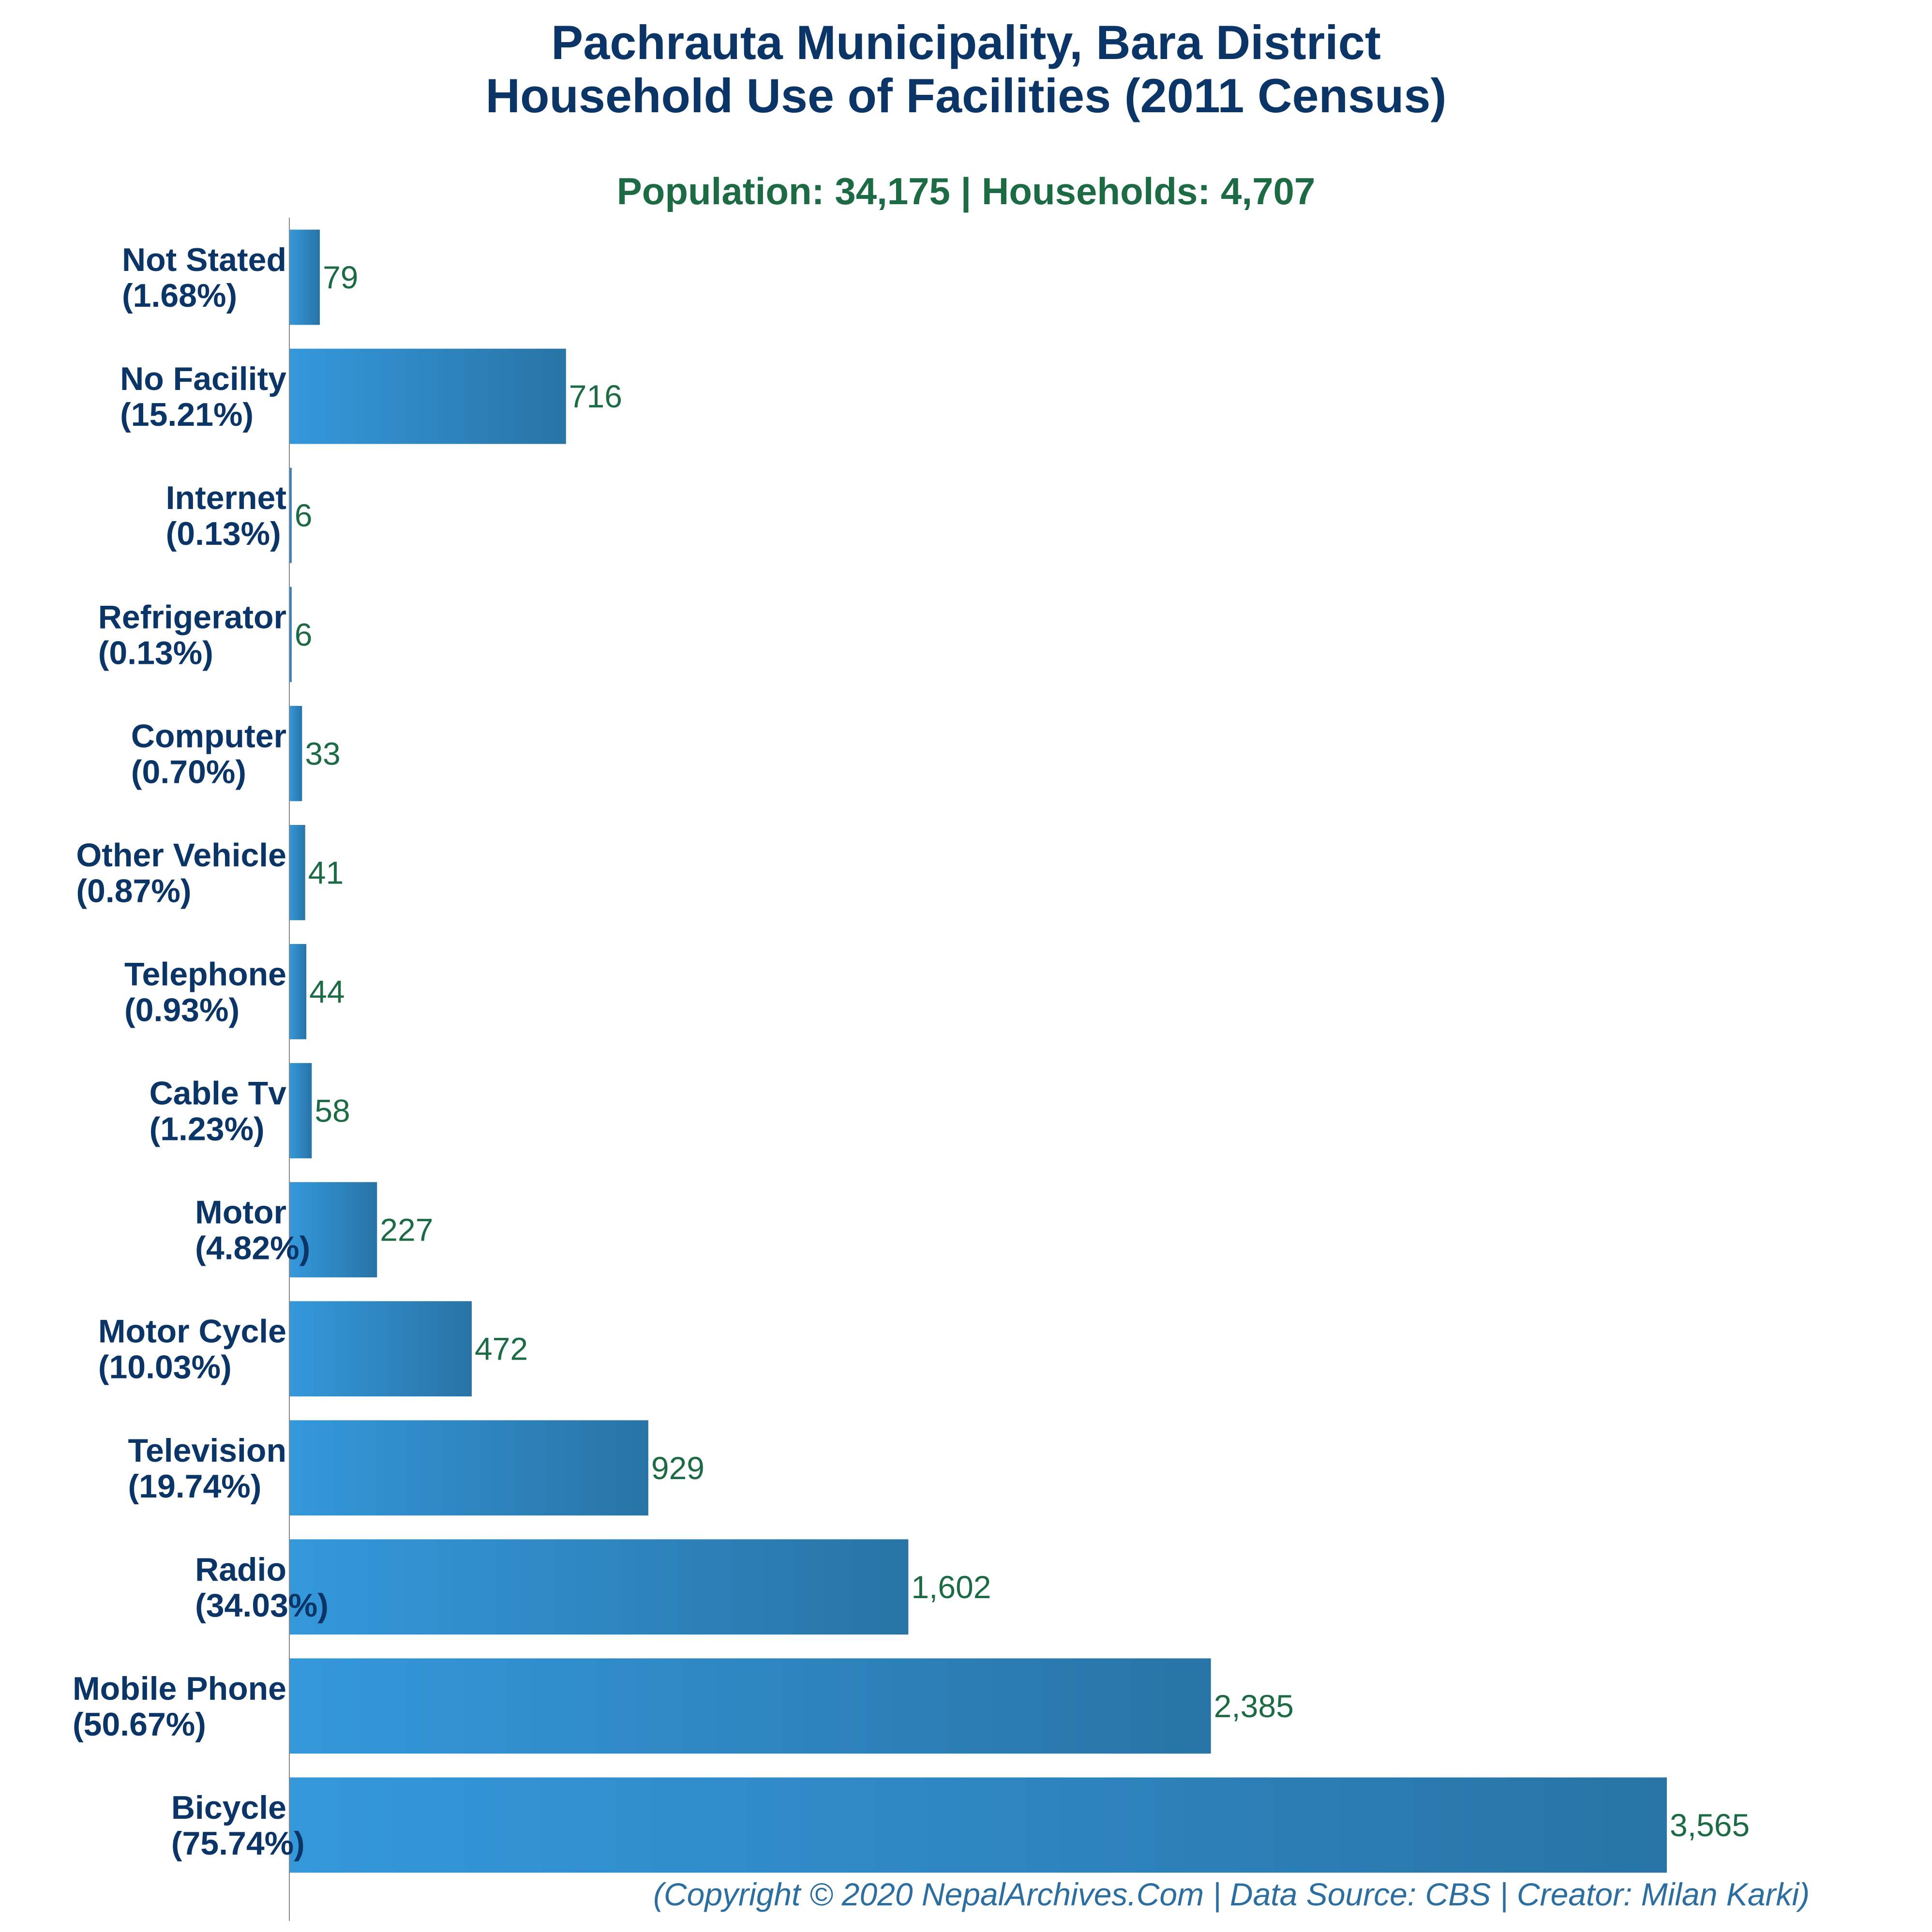 The image size is (1932, 1932). Describe the element at coordinates (226, 497) in the screenshot. I see `category-label-internet: Internet` at that location.